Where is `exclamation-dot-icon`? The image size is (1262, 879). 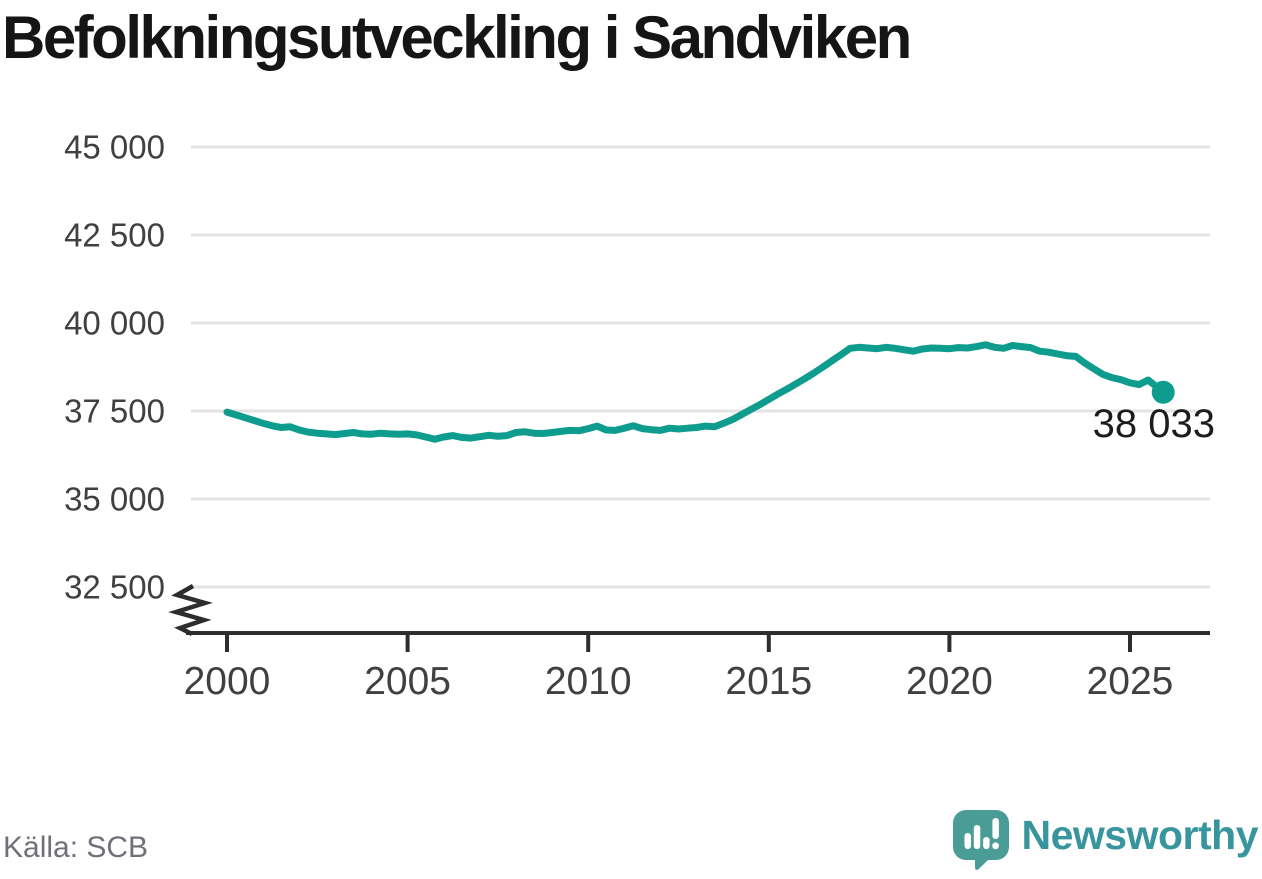 exclamation-dot-icon is located at coordinates (995, 846).